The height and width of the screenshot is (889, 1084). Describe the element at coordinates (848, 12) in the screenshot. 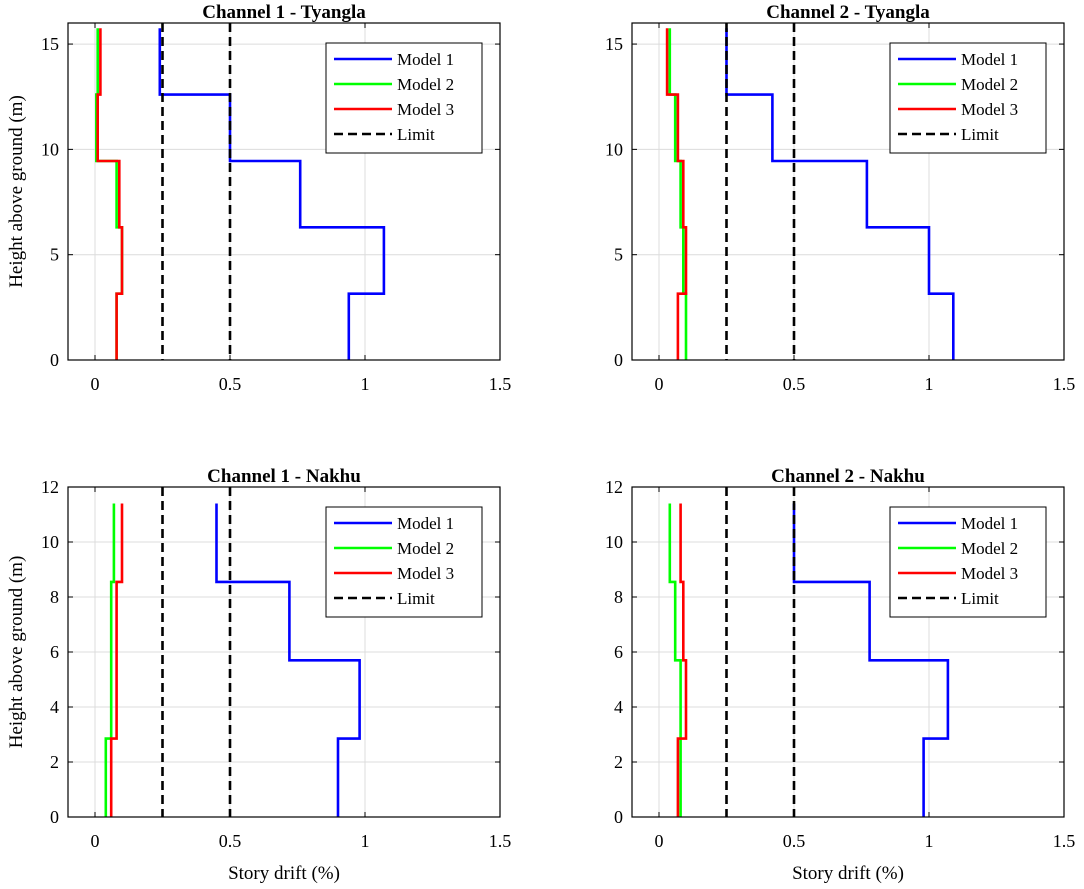

I see `chart-title: Channel 2 - Tyangla` at that location.